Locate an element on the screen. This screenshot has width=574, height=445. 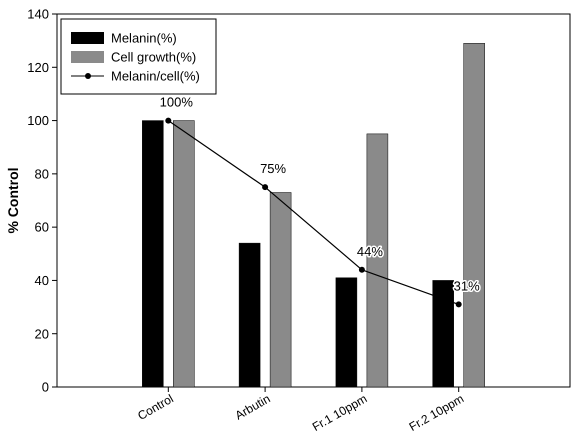
y-tick-label: 120 is located at coordinates (38, 67).